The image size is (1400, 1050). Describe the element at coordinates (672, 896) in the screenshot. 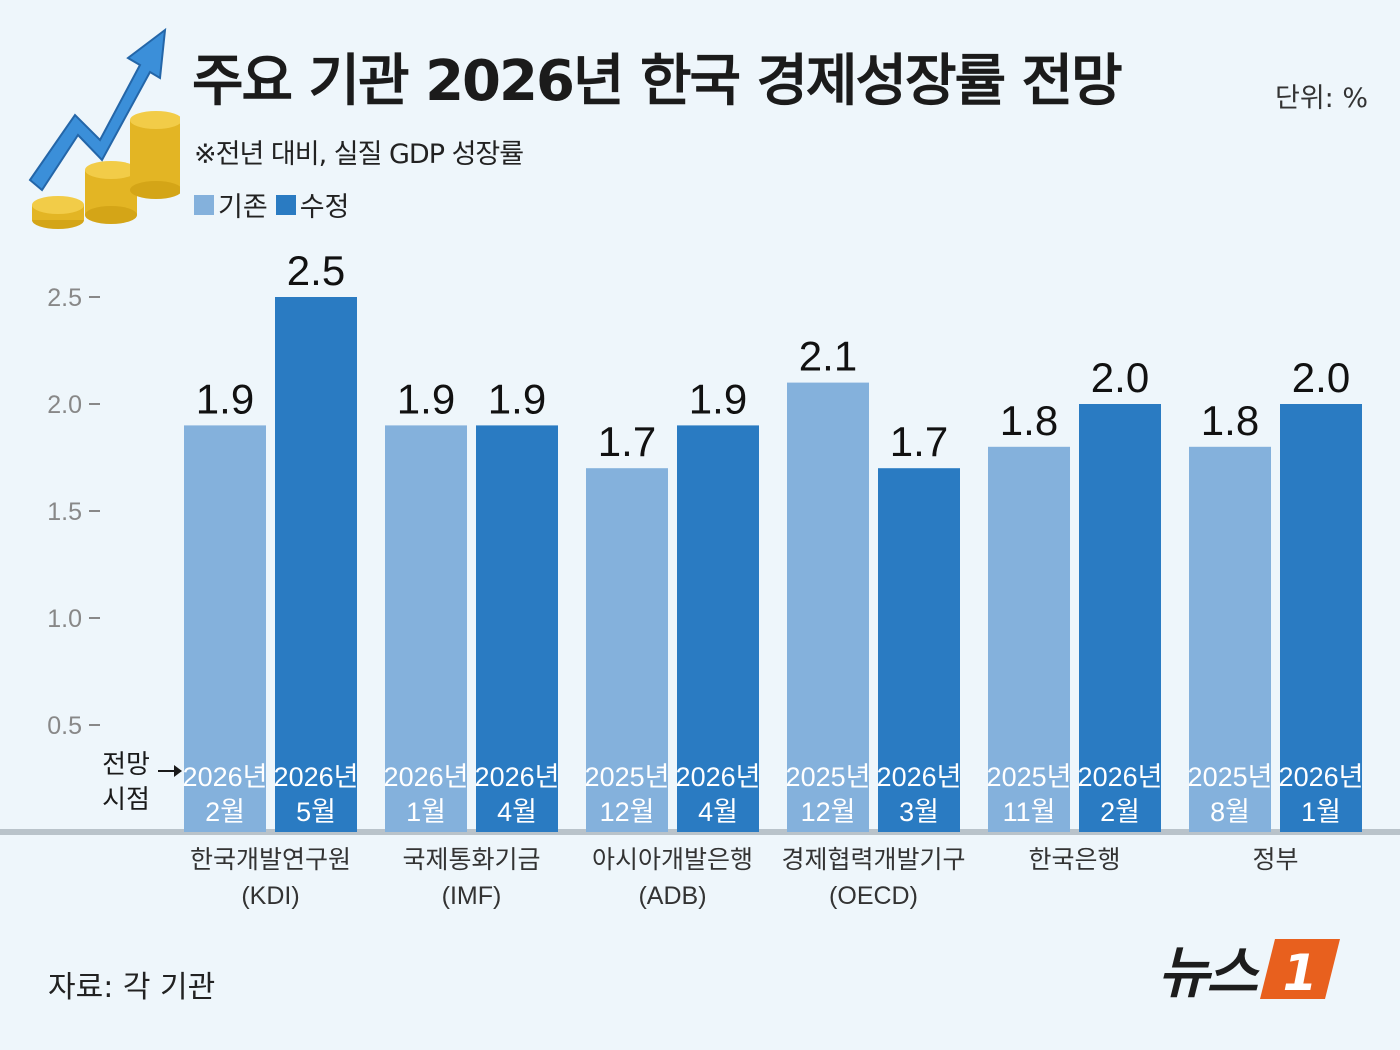

I see `category-abbr: (ADB)` at that location.